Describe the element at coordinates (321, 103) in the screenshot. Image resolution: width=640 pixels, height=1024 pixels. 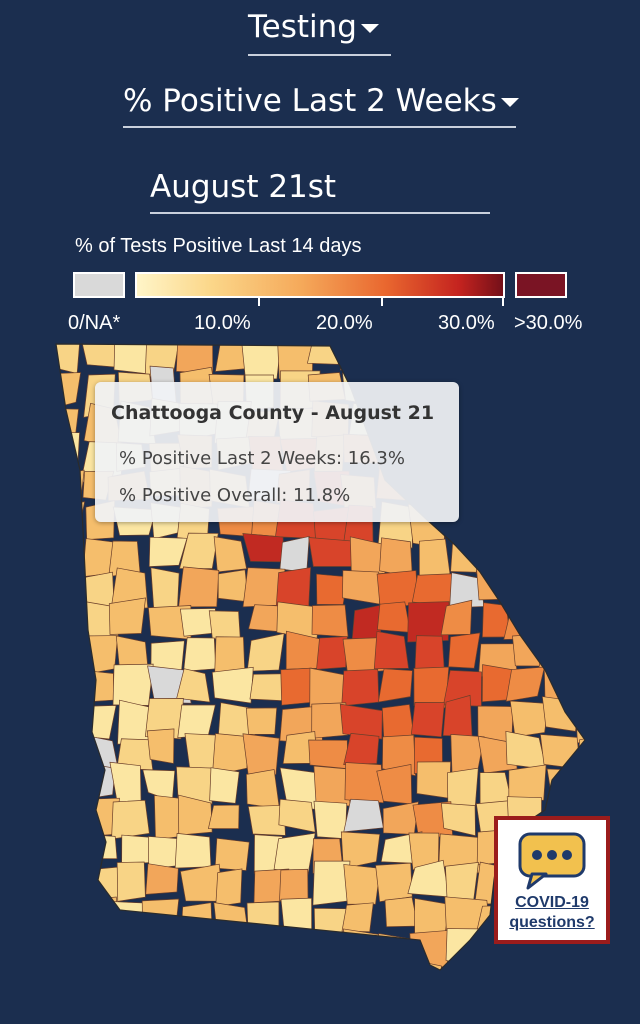
I see `metric-dropdown: % Positive Last 2 Weeks` at that location.